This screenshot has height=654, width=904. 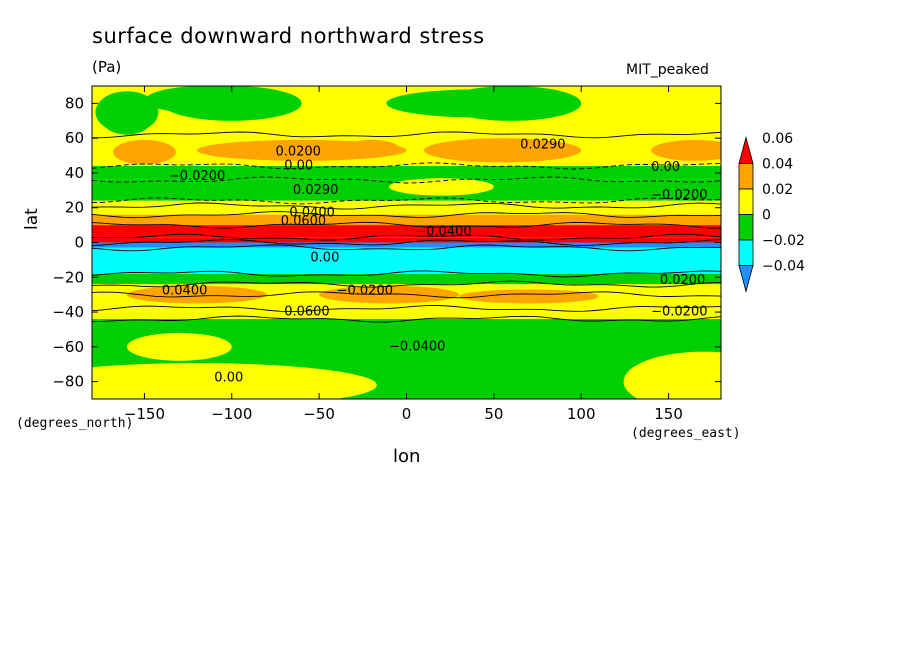 What do you see at coordinates (407, 456) in the screenshot?
I see `x-axis-label: lon` at bounding box center [407, 456].